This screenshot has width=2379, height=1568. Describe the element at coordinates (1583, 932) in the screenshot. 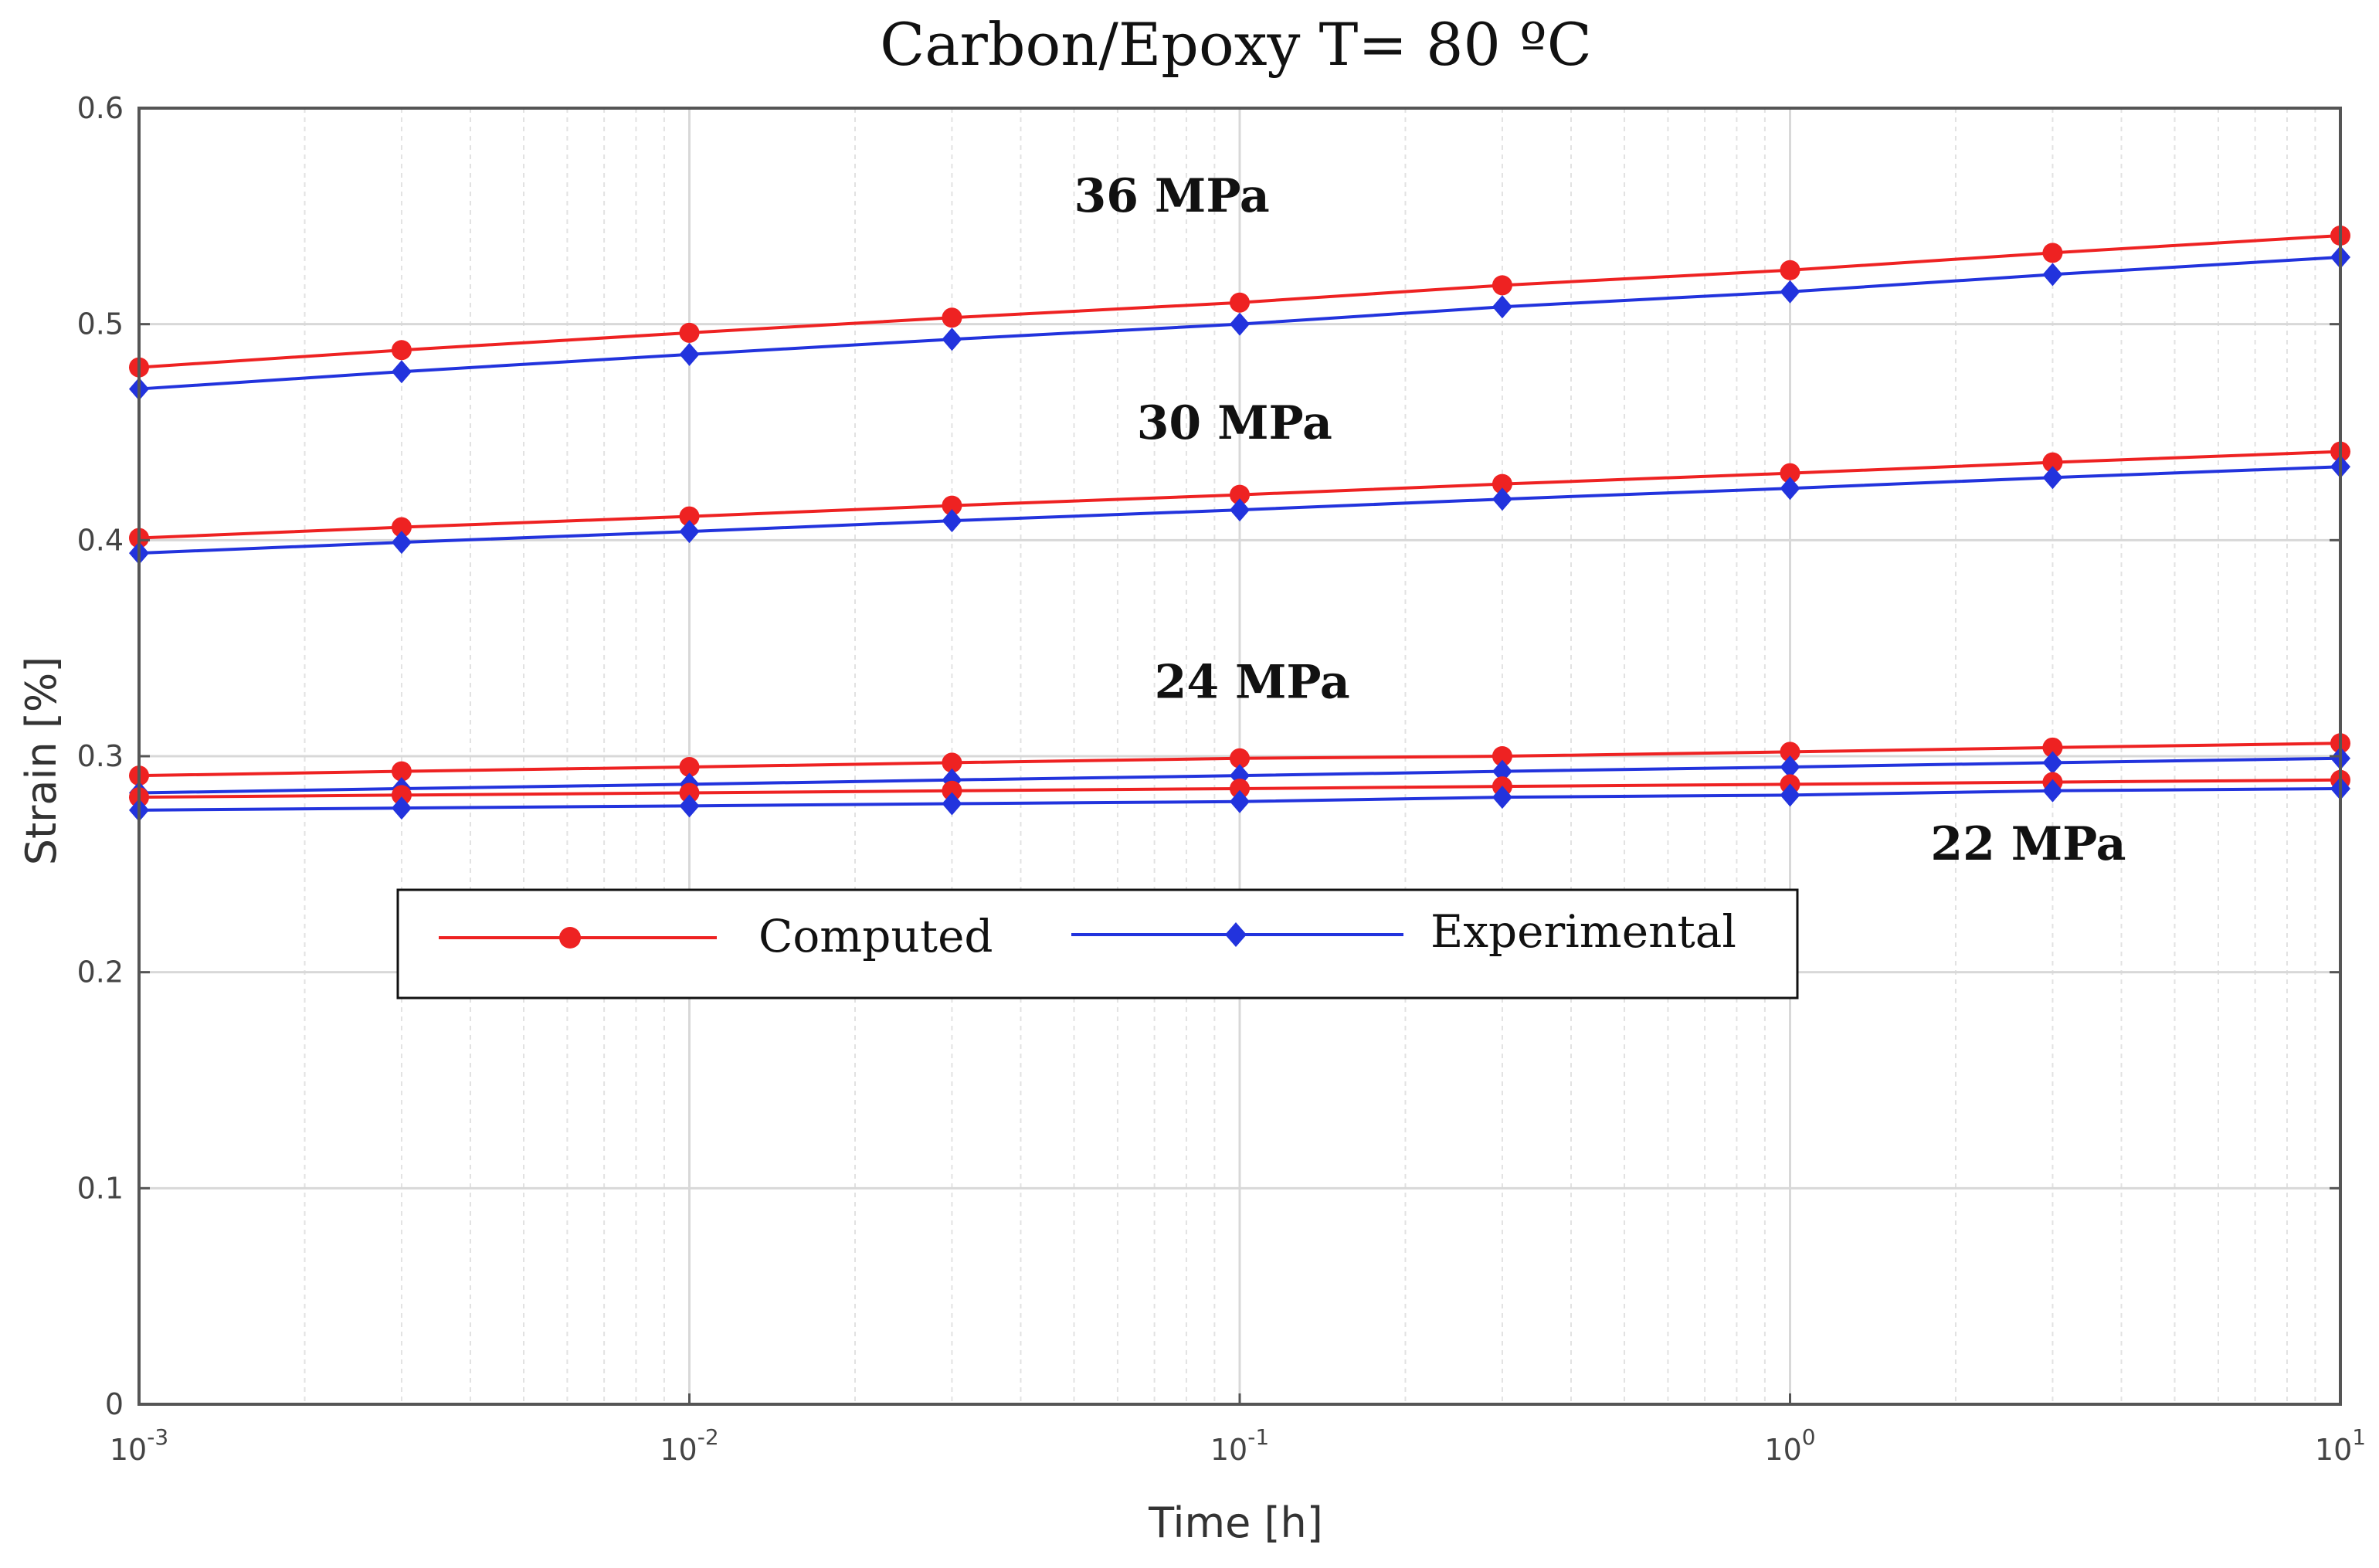

I see `legend-experimental-label: Experimental` at that location.